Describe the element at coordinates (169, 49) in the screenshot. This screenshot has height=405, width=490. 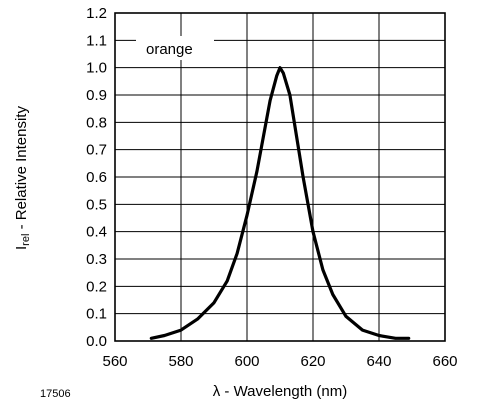
I see `legend-label-orange: orange` at that location.